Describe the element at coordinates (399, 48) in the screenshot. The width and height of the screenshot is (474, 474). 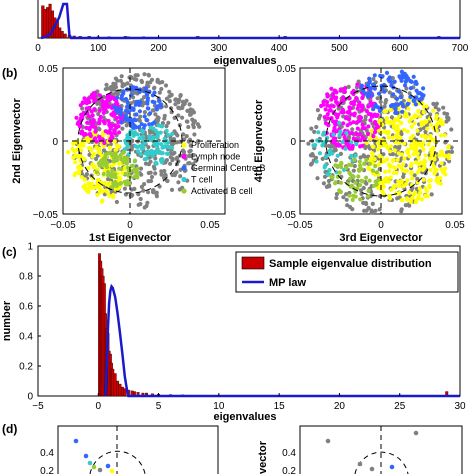
I see `xtick-label: 600` at that location.